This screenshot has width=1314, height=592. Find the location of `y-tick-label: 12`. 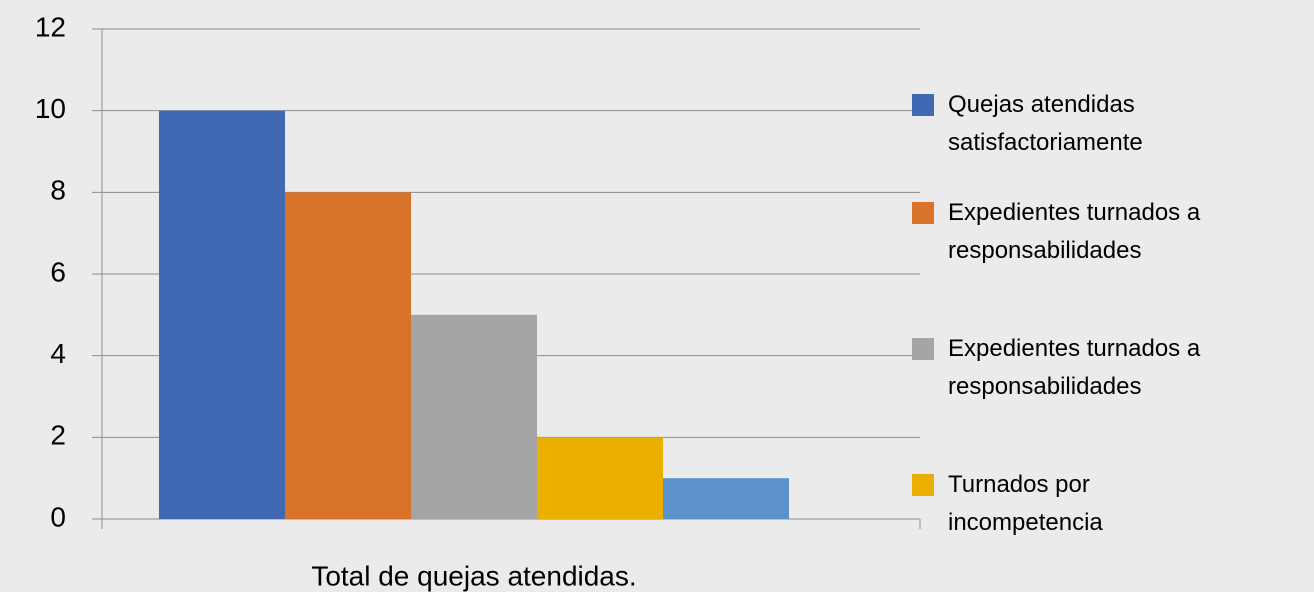

y-tick-label: 12 is located at coordinates (50, 26).